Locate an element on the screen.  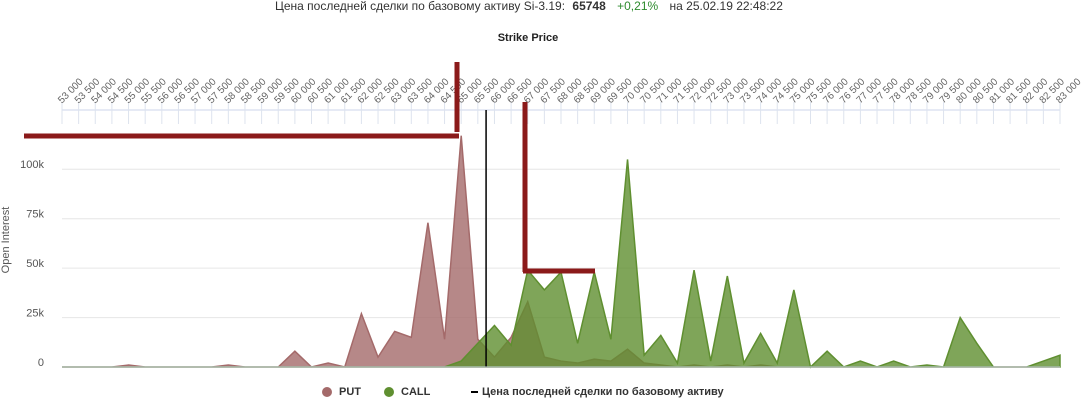
y-tick-label: 0 is located at coordinates (41, 363).